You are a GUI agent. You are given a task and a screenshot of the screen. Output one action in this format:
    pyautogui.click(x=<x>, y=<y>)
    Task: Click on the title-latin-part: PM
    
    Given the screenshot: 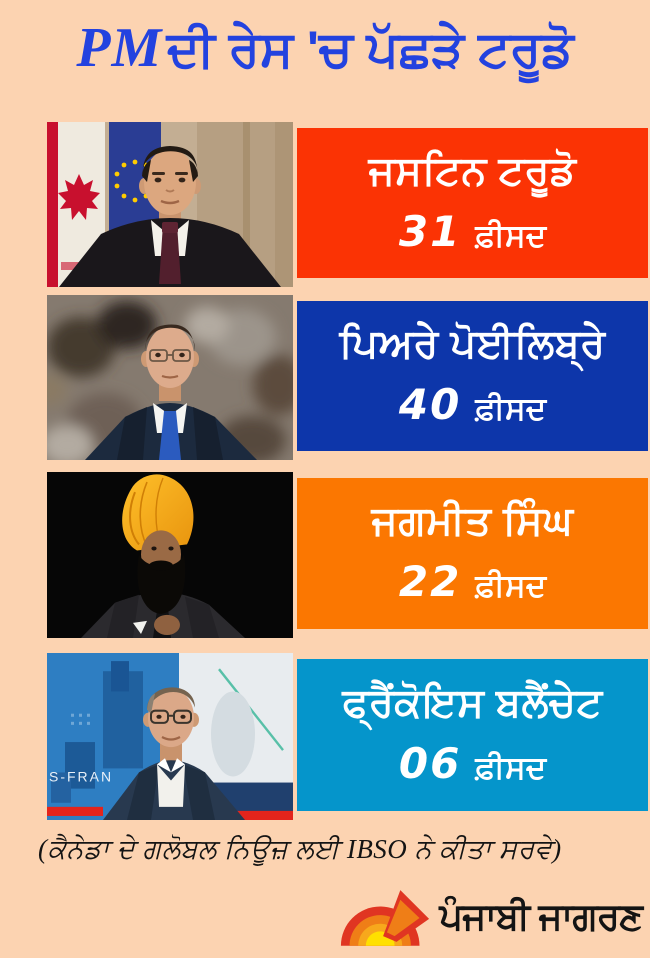 What is the action you would take?
    pyautogui.click(x=119, y=48)
    